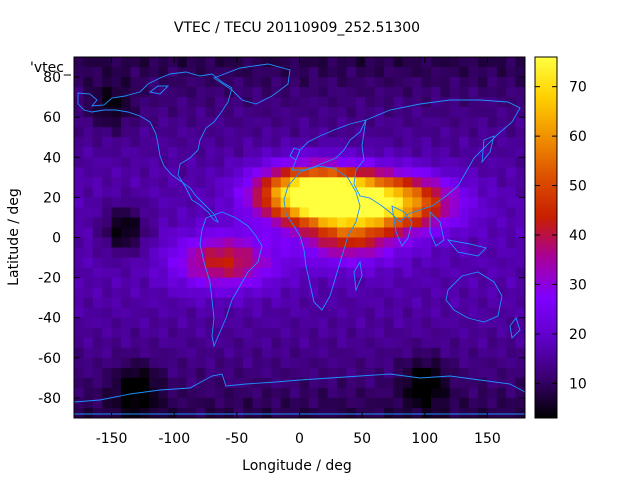 This screenshot has height=480, width=640. What do you see at coordinates (487, 439) in the screenshot?
I see `x-tick-label: 150` at bounding box center [487, 439].